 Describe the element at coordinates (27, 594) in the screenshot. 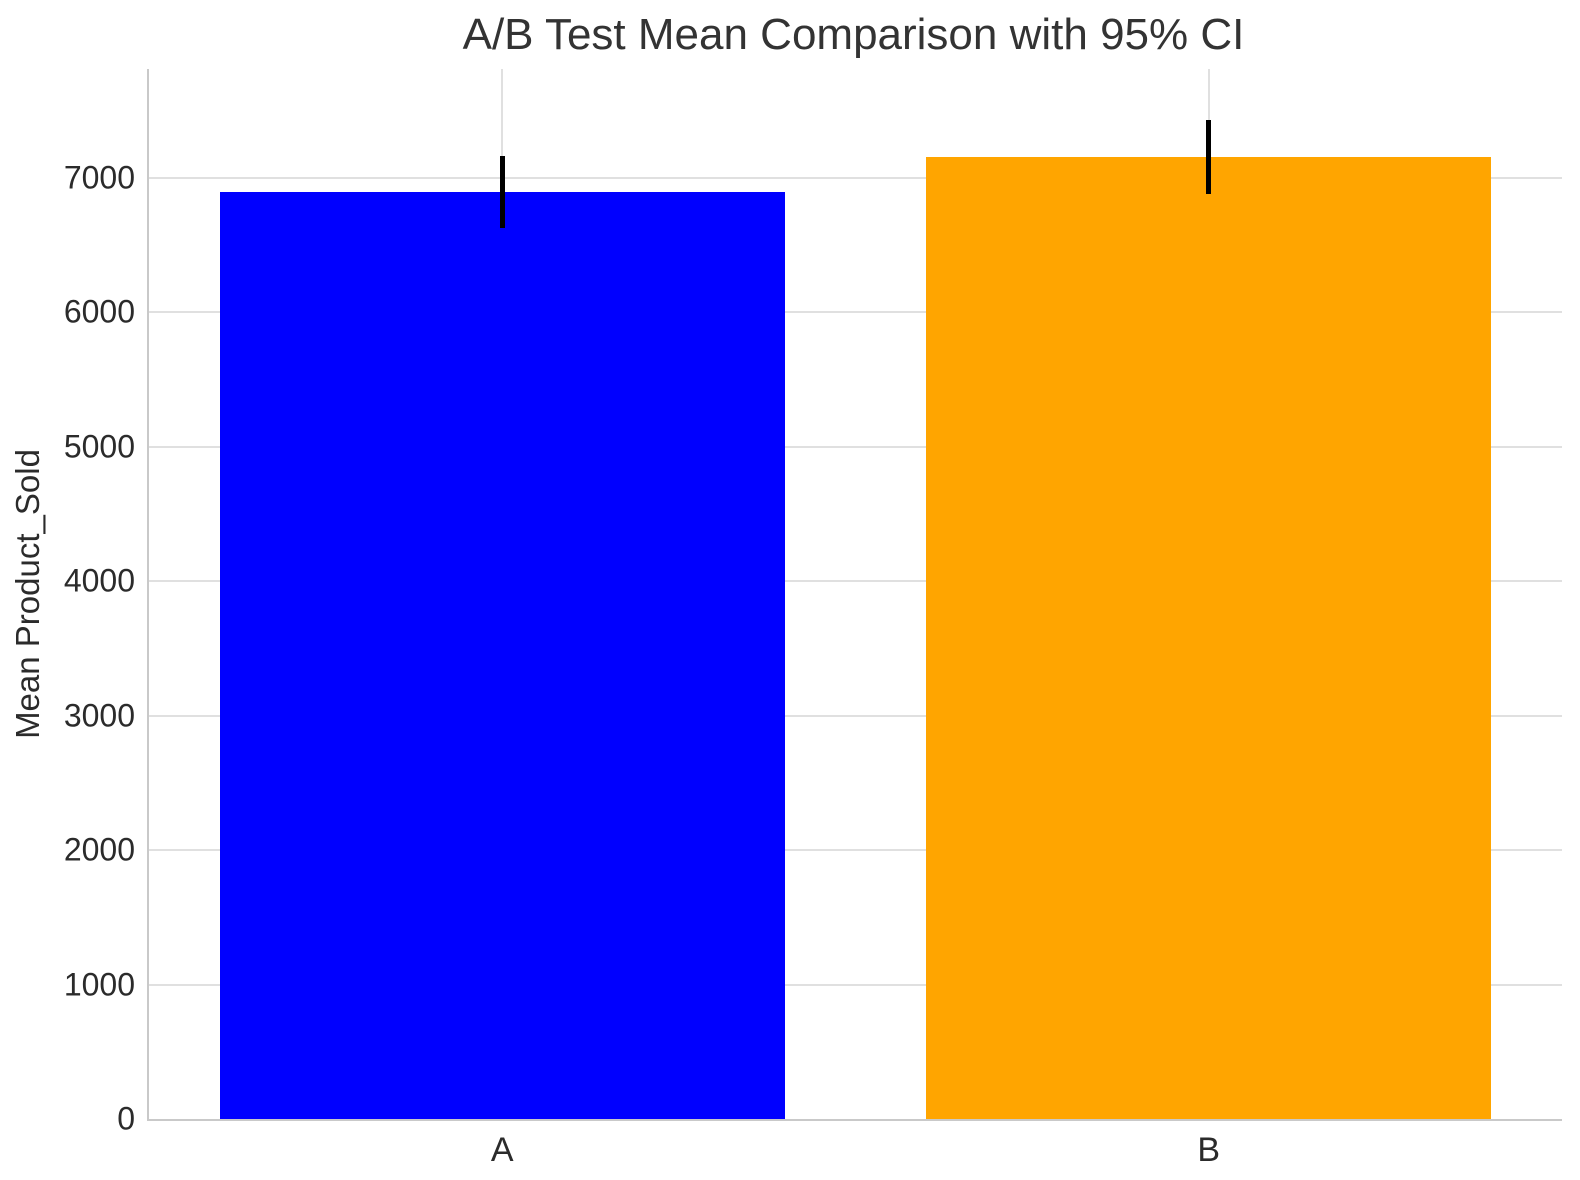

I see `y-axis-label: Mean Product_Sold` at that location.